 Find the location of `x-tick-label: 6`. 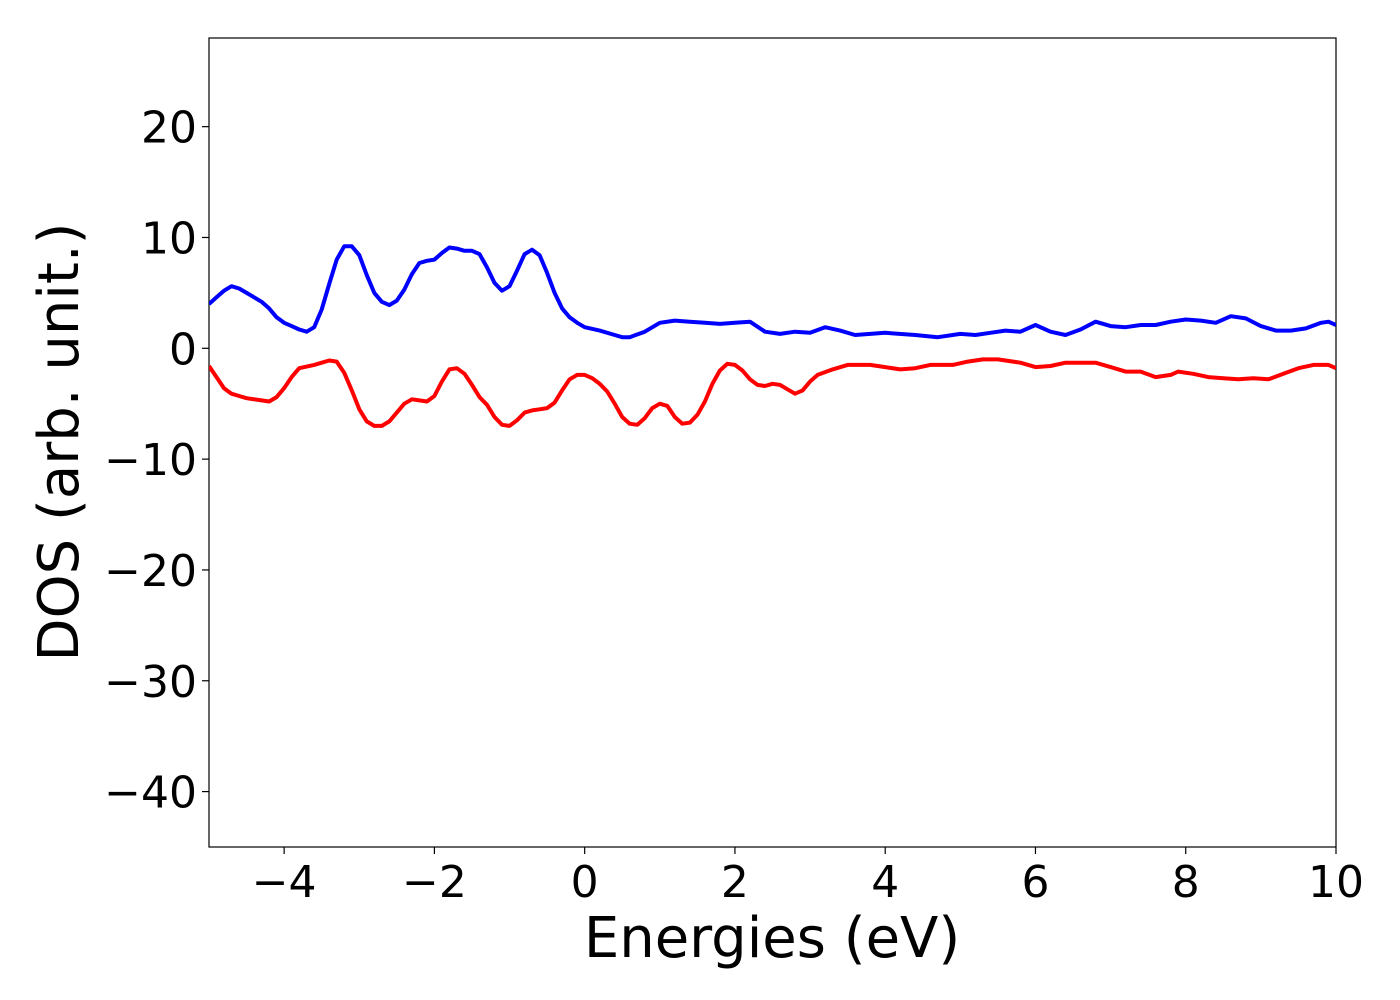

x-tick-label: 6 is located at coordinates (1035, 882).